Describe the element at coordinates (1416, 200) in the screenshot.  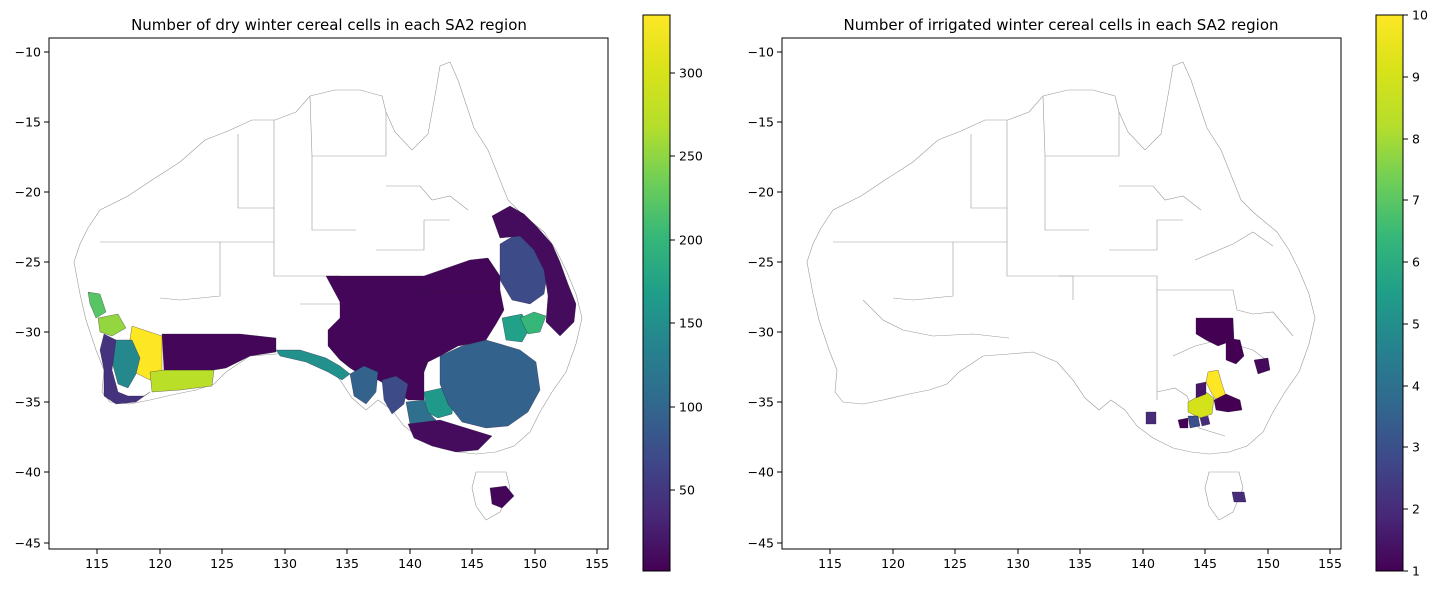
I see `colorbar-tick-label: 7` at that location.